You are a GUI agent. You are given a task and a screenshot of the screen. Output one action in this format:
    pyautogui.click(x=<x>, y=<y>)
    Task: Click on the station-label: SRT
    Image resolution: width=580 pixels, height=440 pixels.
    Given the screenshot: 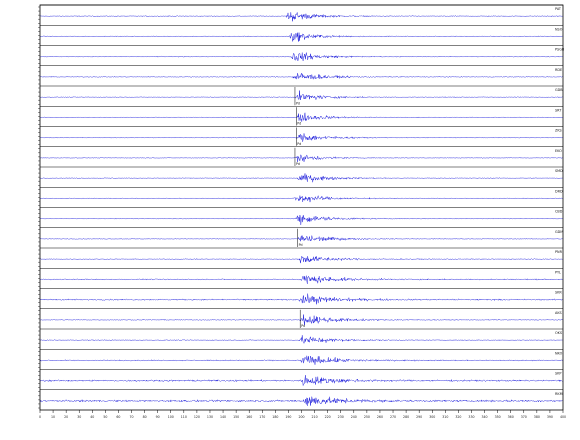 What is the action you would take?
    pyautogui.click(x=558, y=110)
    